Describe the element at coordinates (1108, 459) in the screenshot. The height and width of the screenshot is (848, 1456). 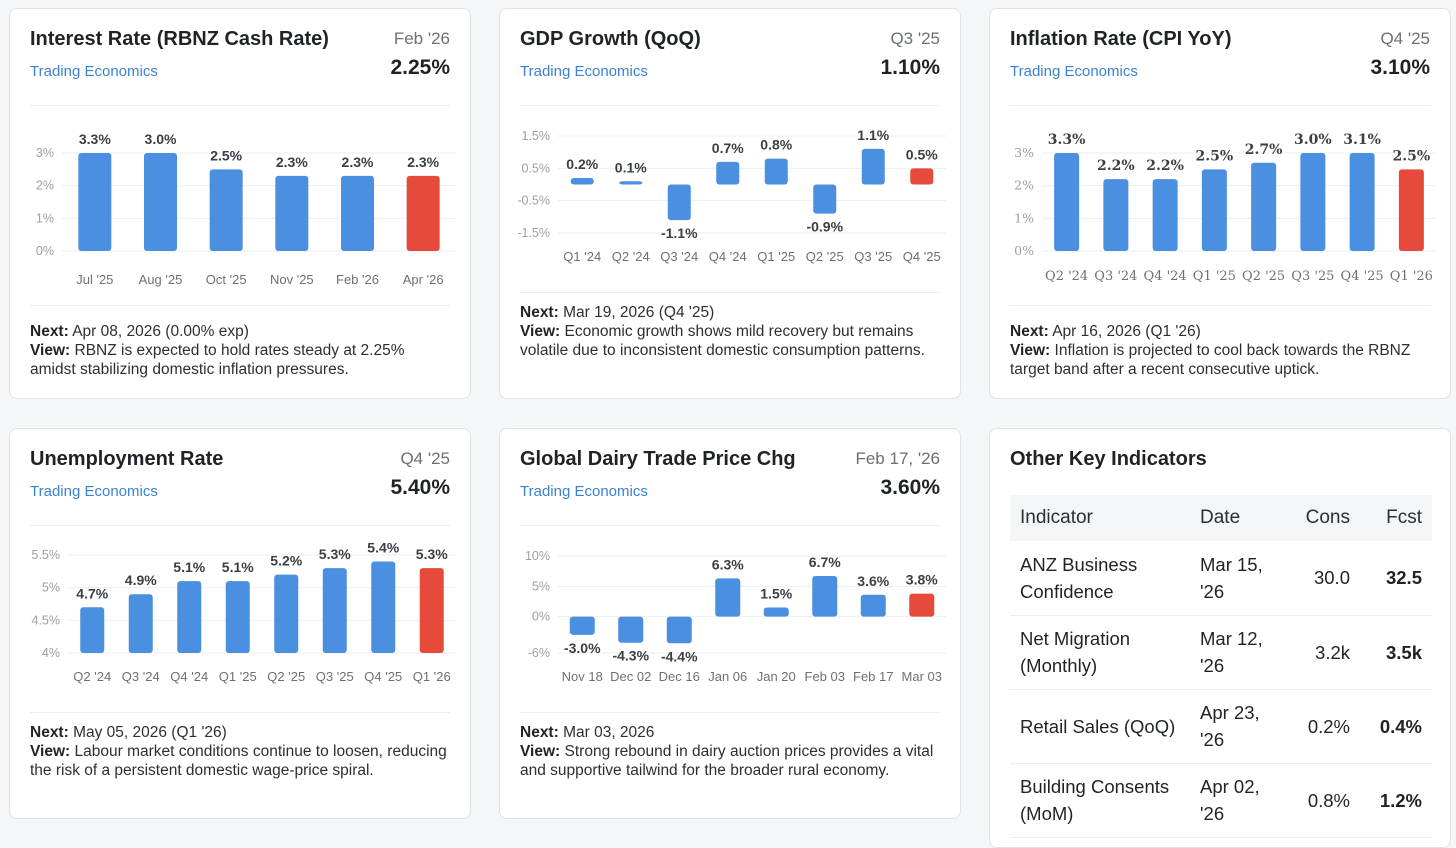
I see `card-title: Other Key Indicators` at that location.